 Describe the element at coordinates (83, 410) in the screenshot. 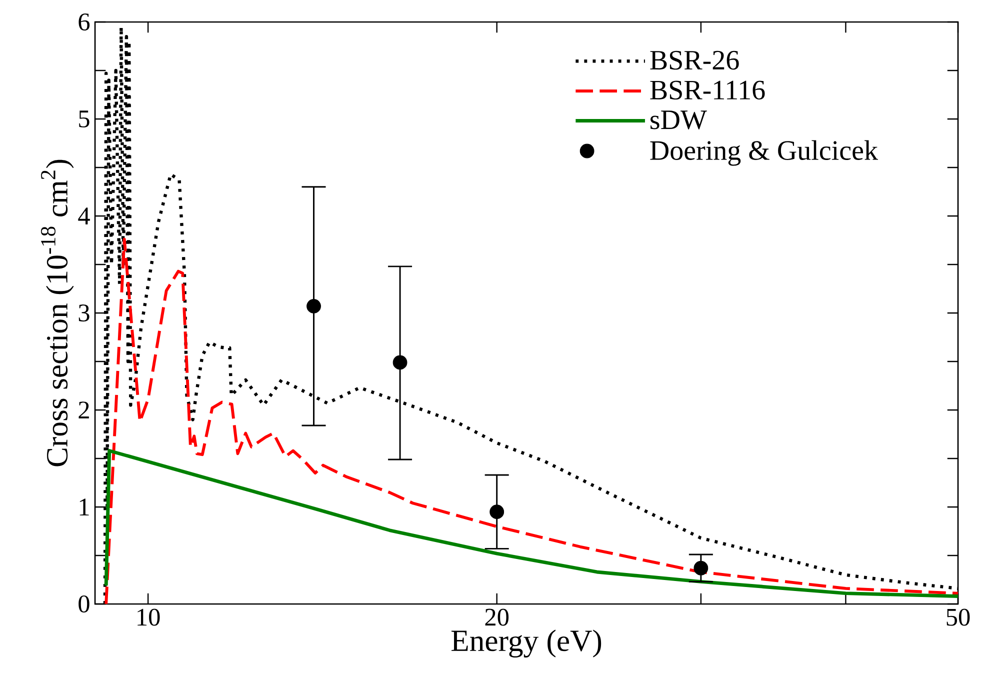

I see `y-tick-label: 2` at that location.